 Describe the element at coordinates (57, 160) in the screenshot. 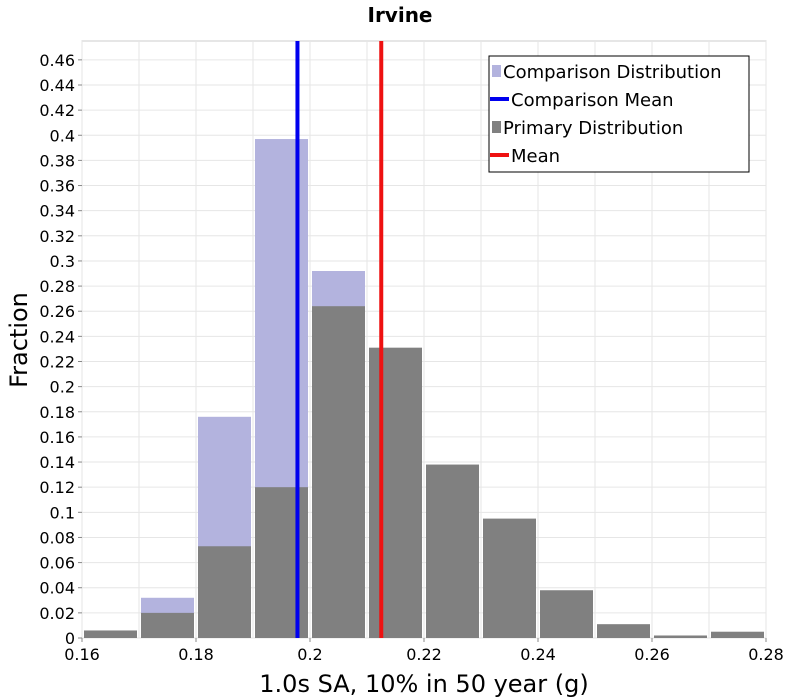

I see `y-tick-label: 0.38` at that location.